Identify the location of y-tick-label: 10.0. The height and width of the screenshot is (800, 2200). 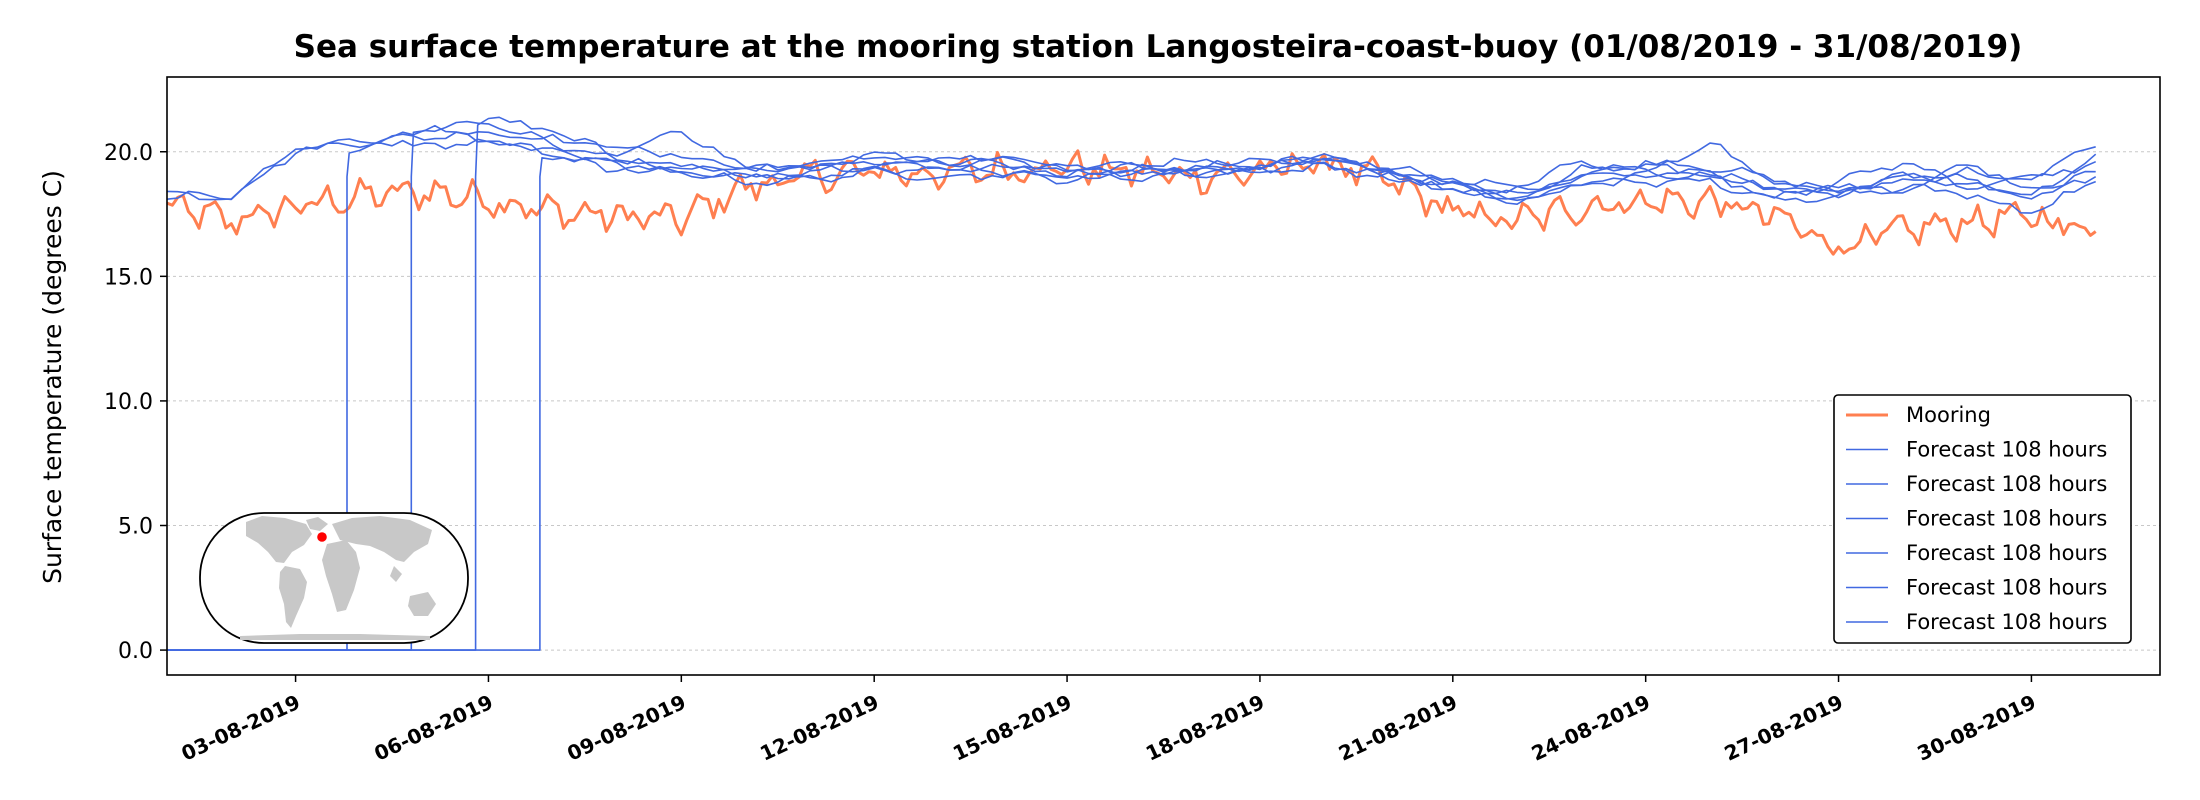
(128, 402).